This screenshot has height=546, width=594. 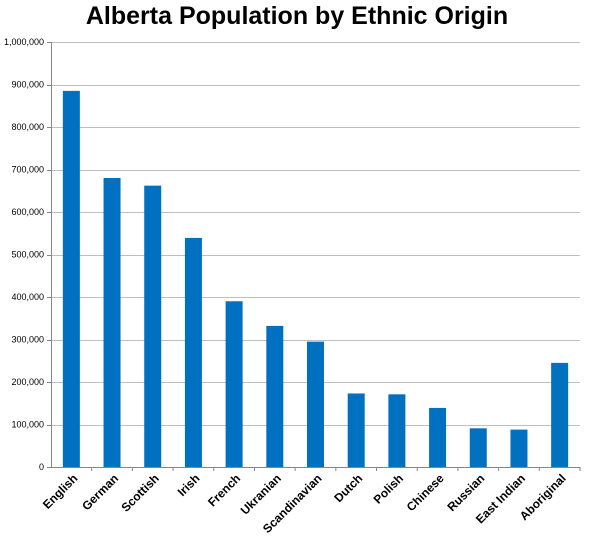 I want to click on x-category-label: Scottish, so click(x=139, y=492).